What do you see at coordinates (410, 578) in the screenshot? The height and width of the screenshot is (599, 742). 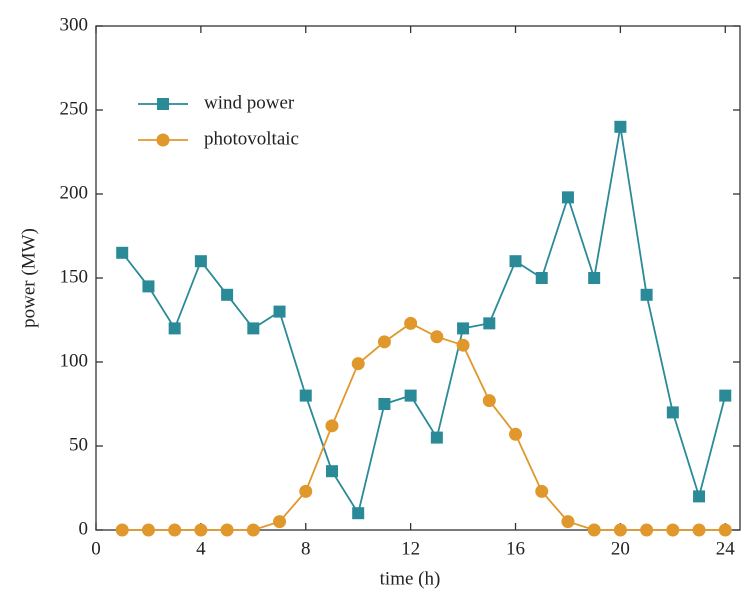 I see `x-axis-label: time (h)` at bounding box center [410, 578].